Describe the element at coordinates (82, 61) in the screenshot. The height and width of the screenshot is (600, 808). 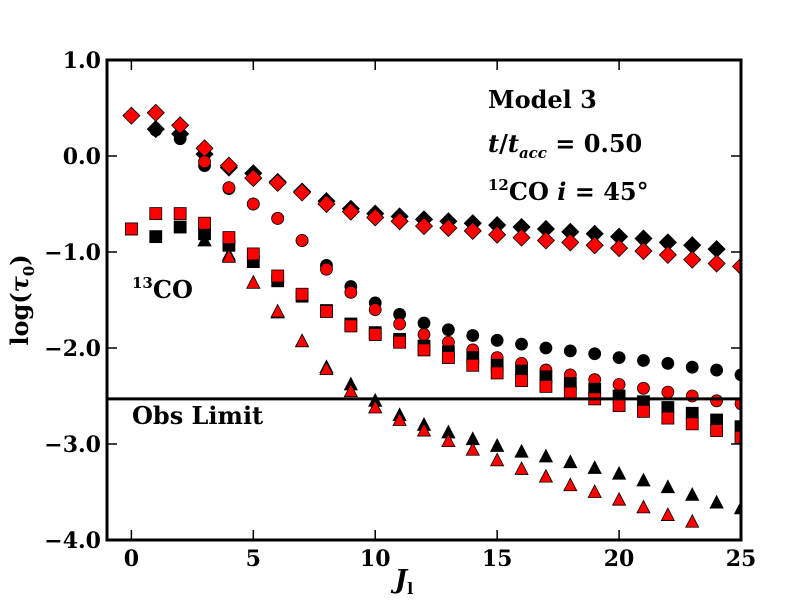
I see `y-tick-label: 1.0` at that location.